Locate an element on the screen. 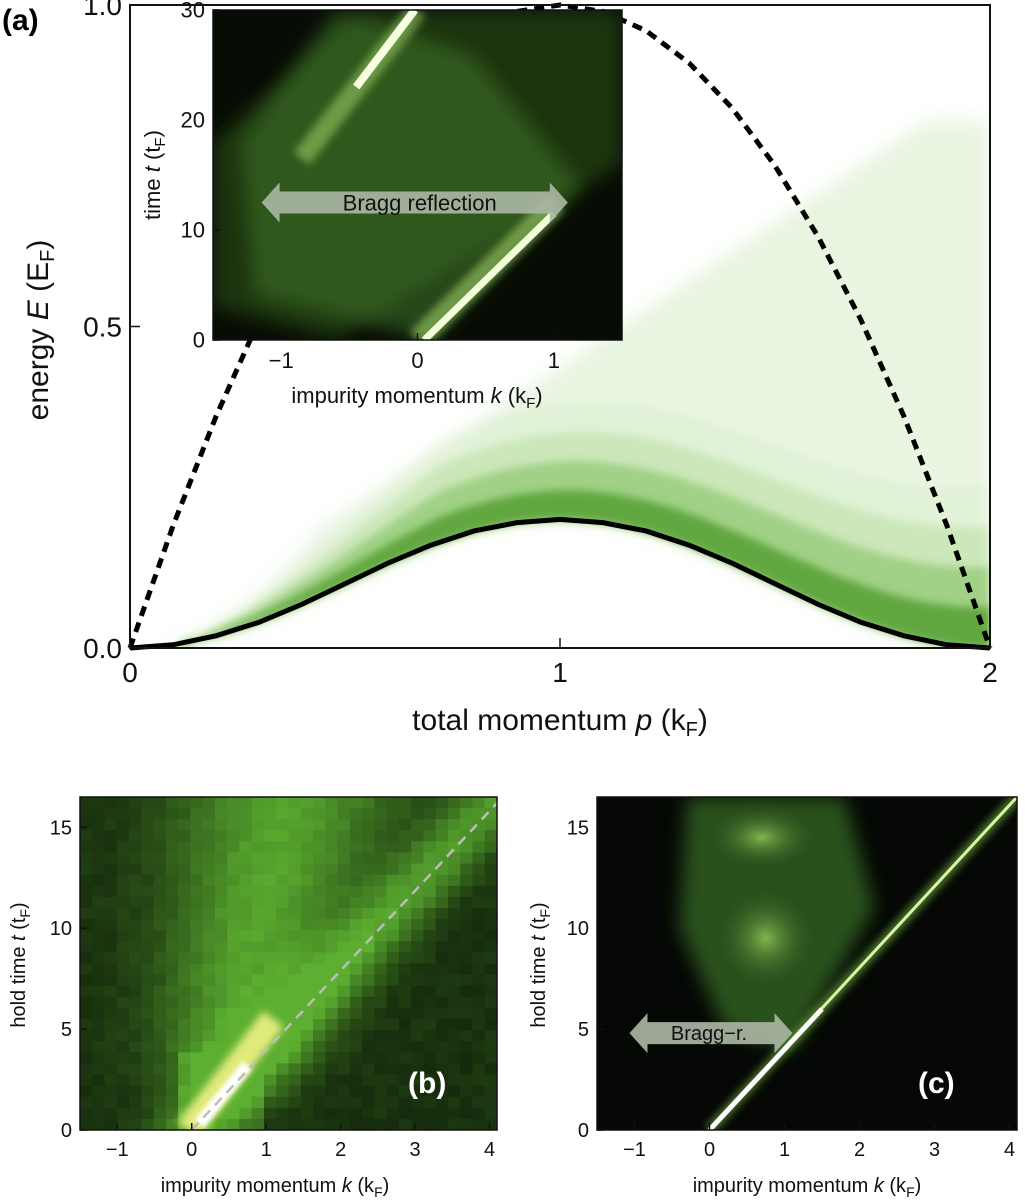 This screenshot has width=1025, height=1203. bragg-r-label: Bragg−r. is located at coordinates (709, 1034).